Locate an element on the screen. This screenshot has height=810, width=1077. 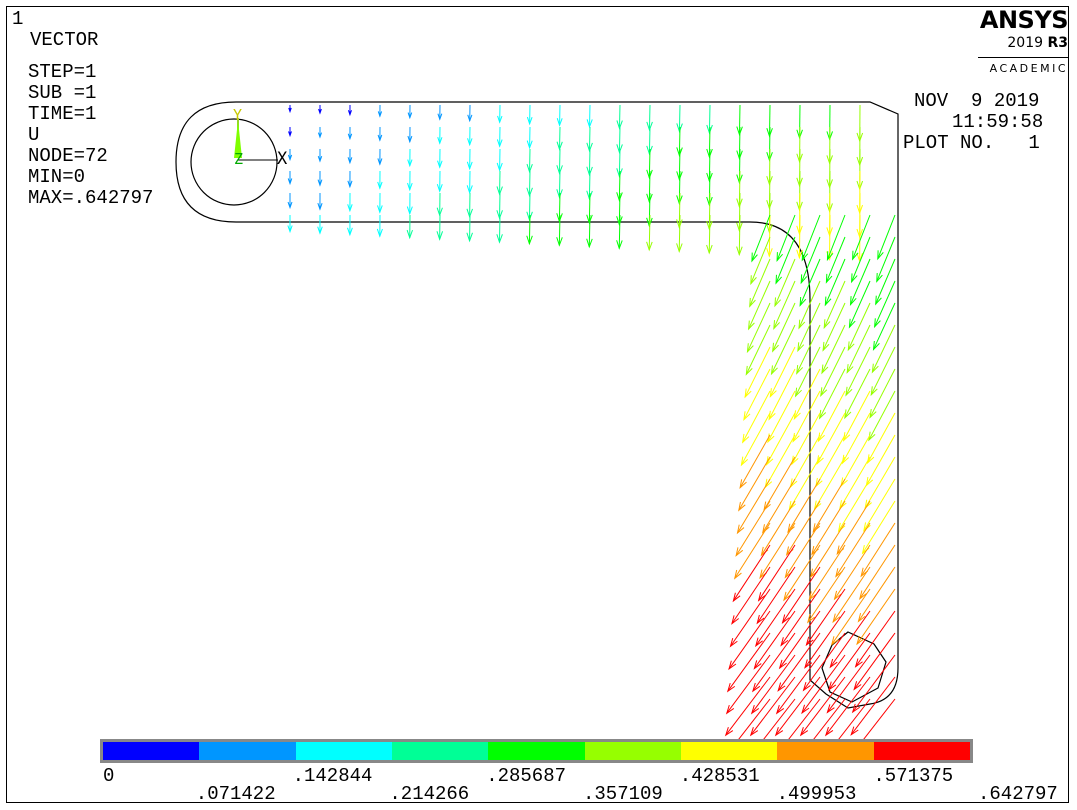
plot-type-label: VECTOR is located at coordinates (64, 40).